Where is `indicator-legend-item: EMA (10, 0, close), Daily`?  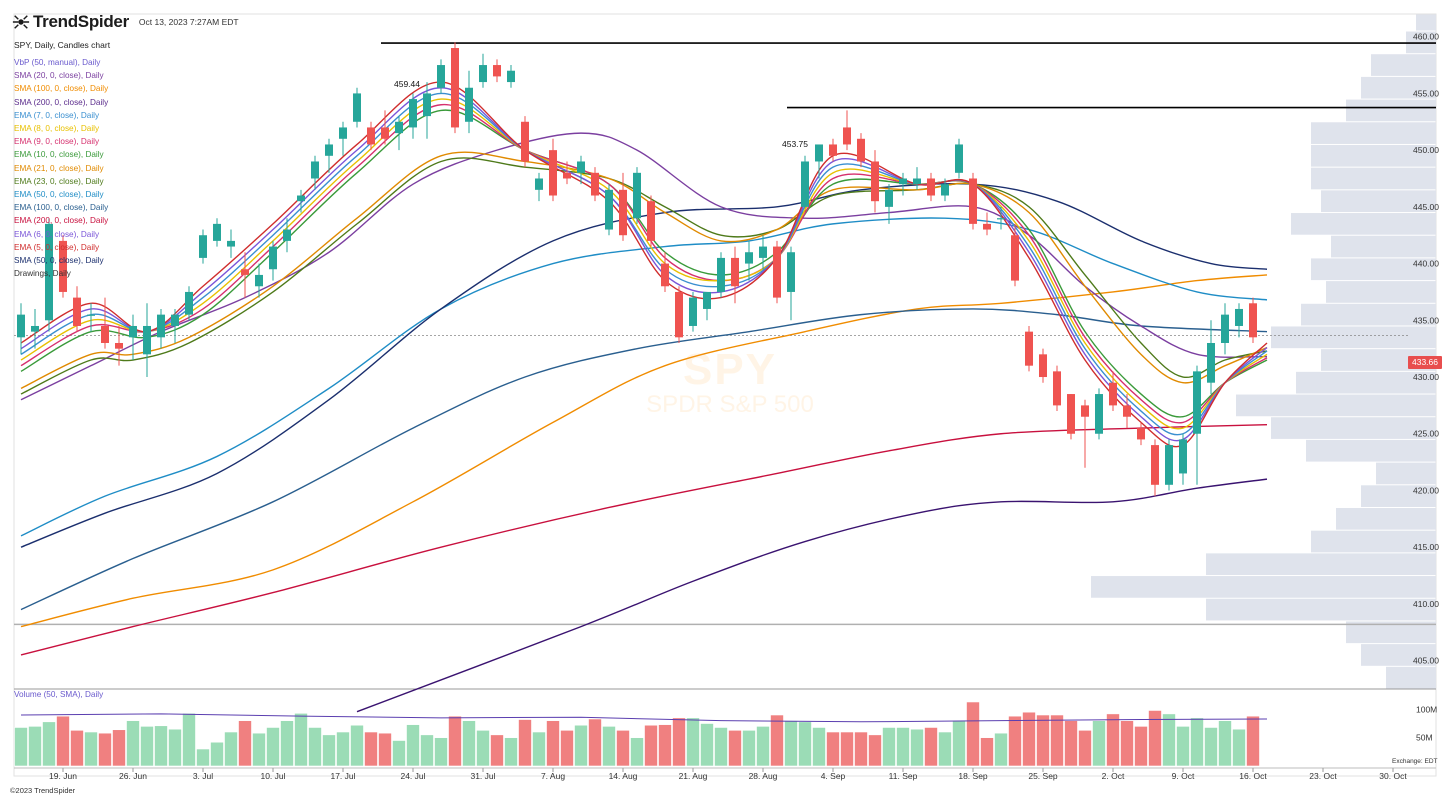 indicator-legend-item: EMA (10, 0, close), Daily is located at coordinates (59, 155).